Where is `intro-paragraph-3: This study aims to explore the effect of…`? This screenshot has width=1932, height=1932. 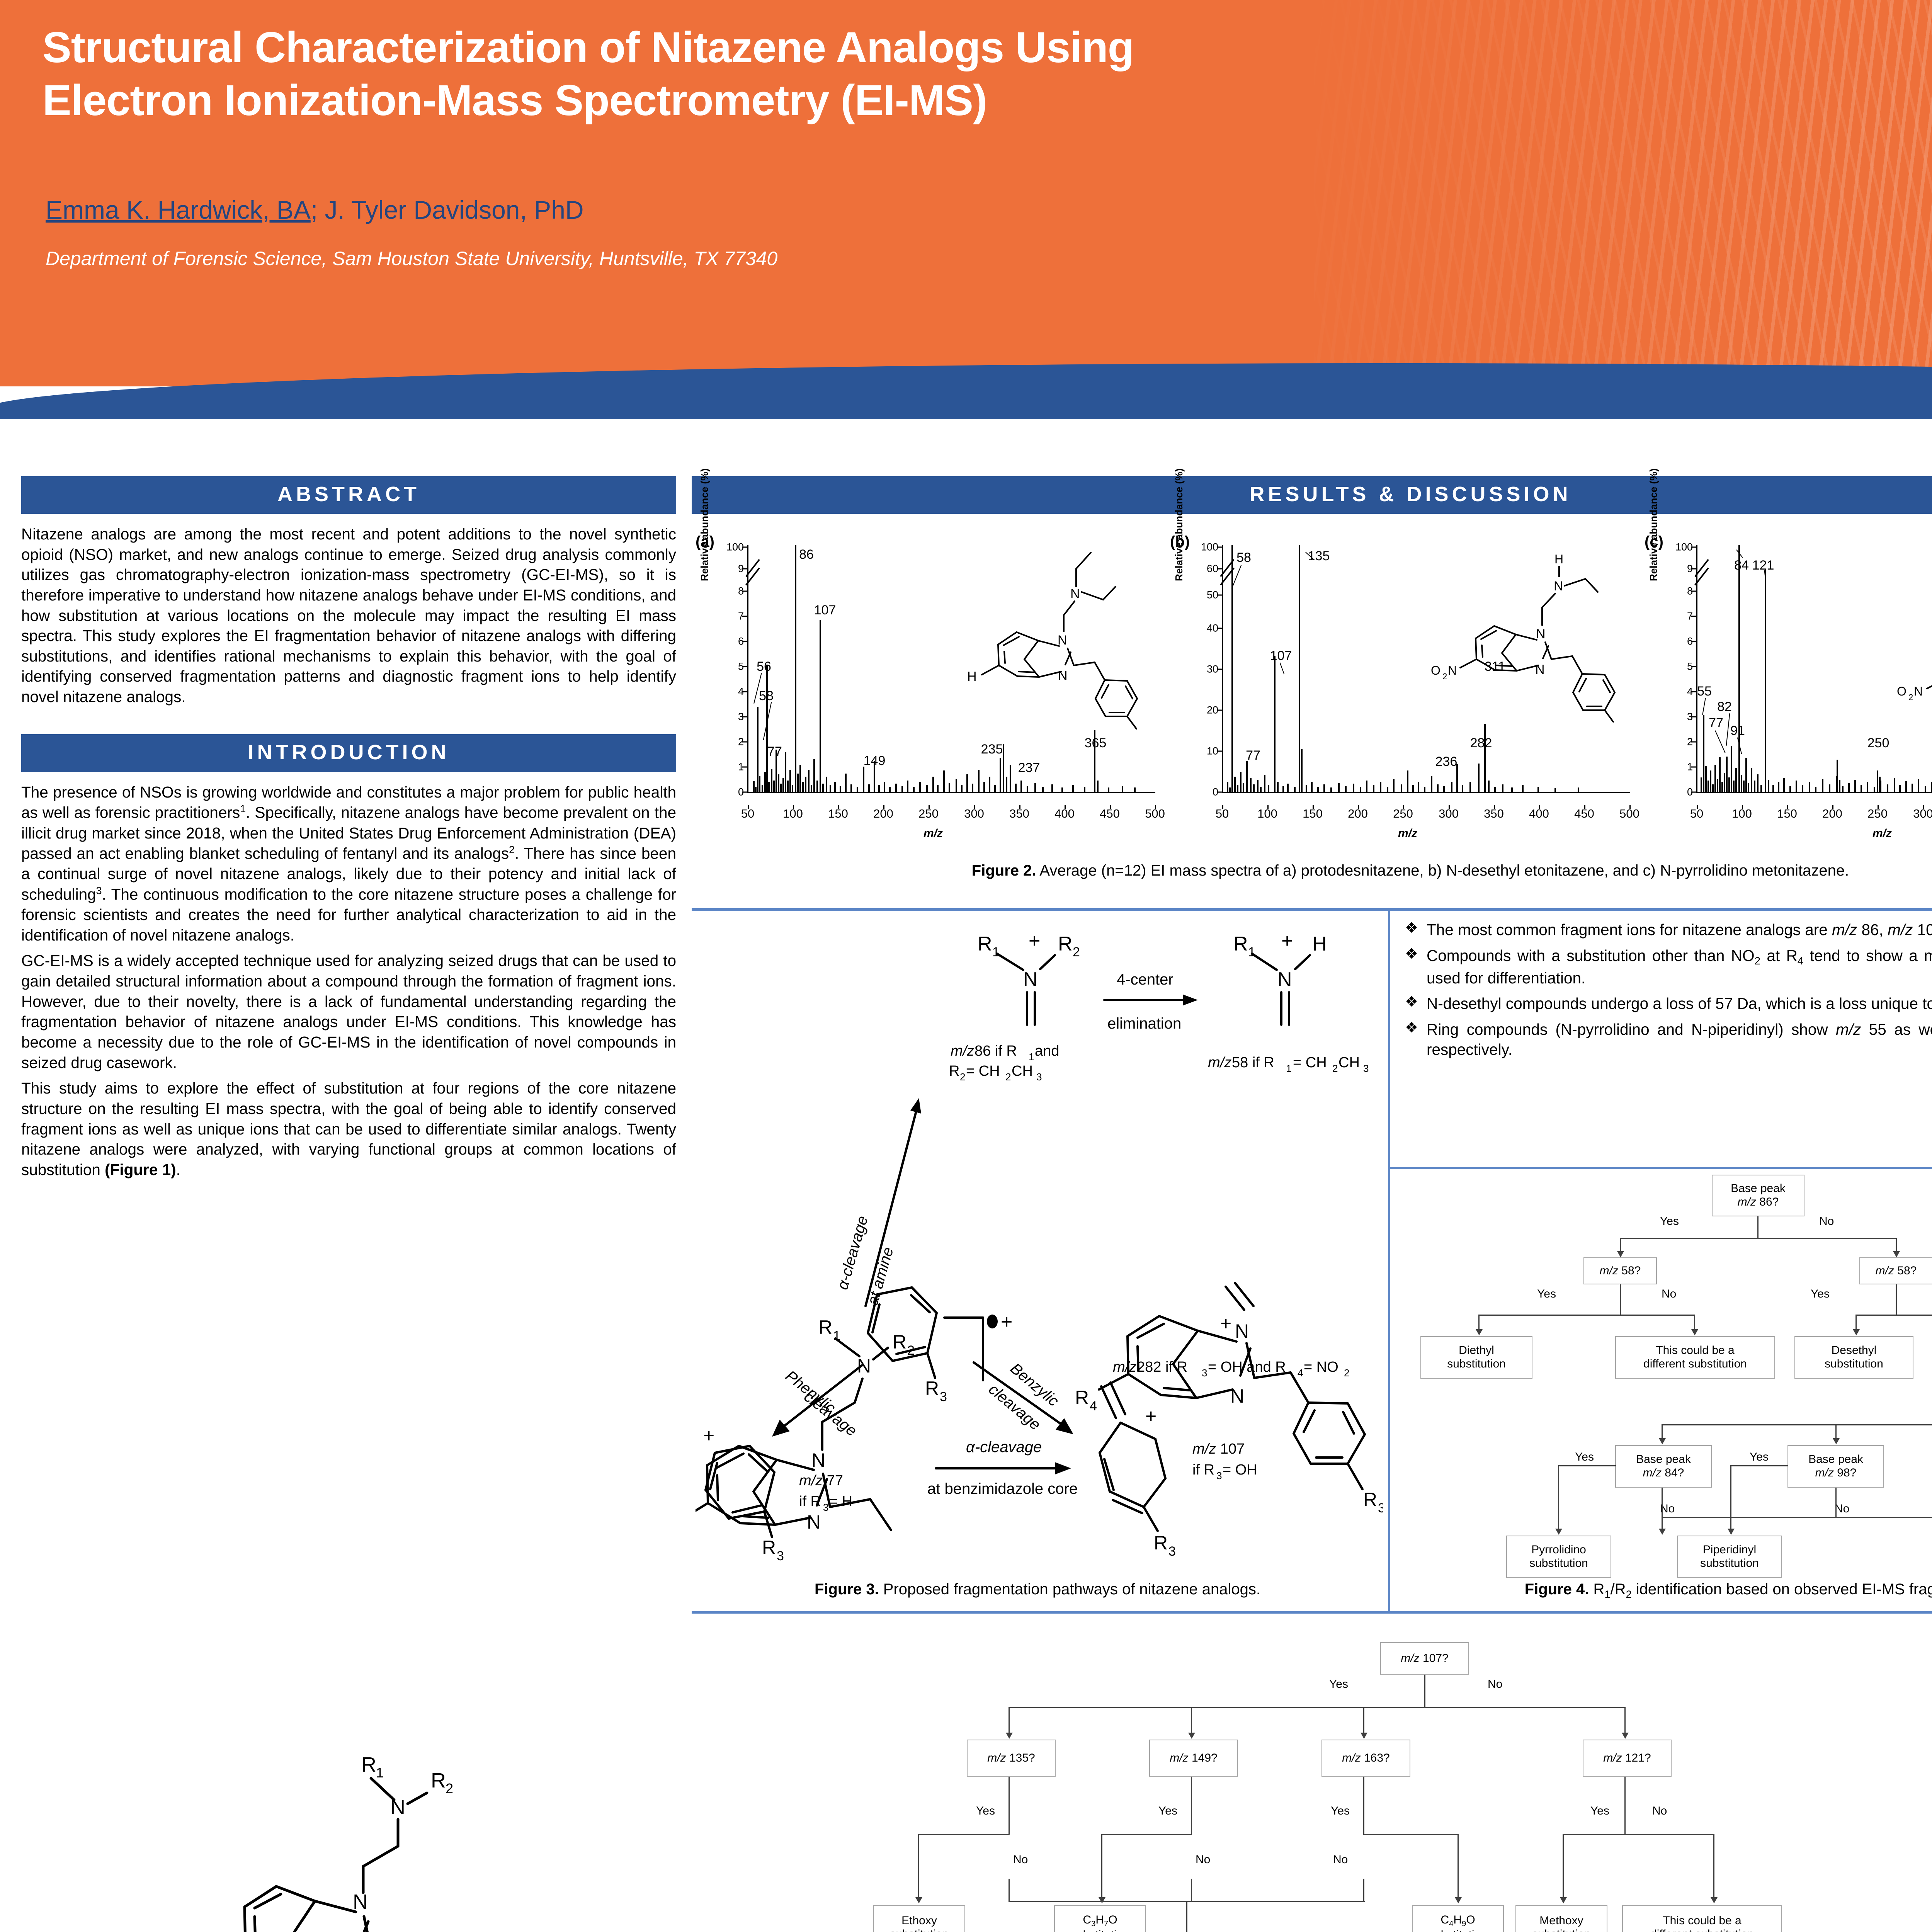 intro-paragraph-3: This study aims to explore the effect of… is located at coordinates (349, 1129).